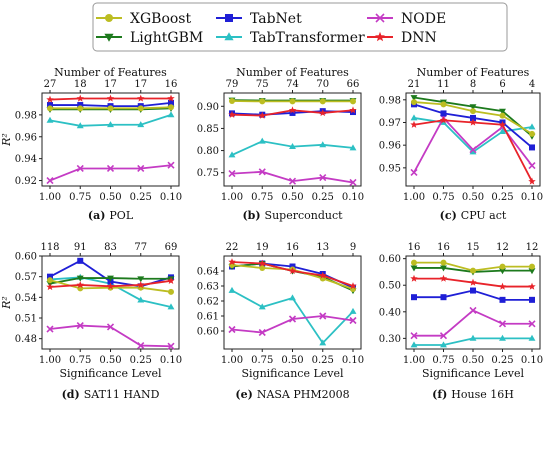 This screenshot has height=474, width=550. What do you see at coordinates (208, 151) in the screenshot?
I see `y-tick-label: 0.80` at bounding box center [208, 151].